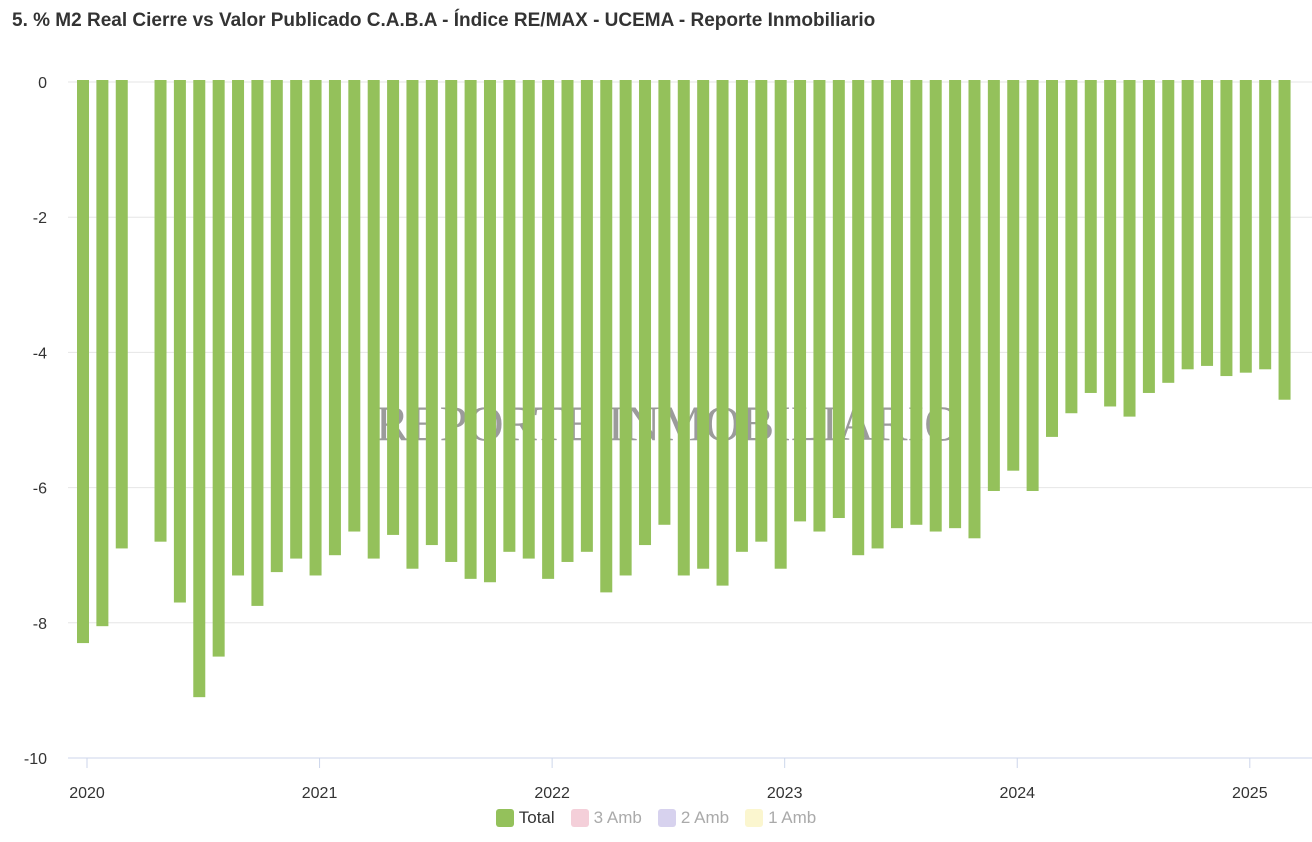 This screenshot has width=1312, height=842. Describe the element at coordinates (606, 818) in the screenshot. I see `legend-item-3-amb: 3 Amb` at that location.